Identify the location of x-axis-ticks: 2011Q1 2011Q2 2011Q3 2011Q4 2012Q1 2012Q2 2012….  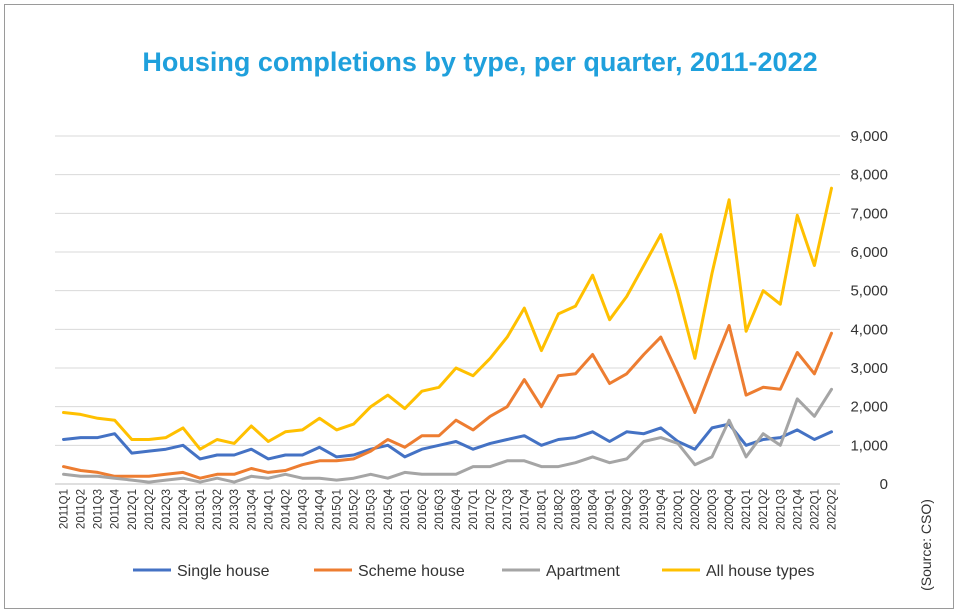
(449, 509).